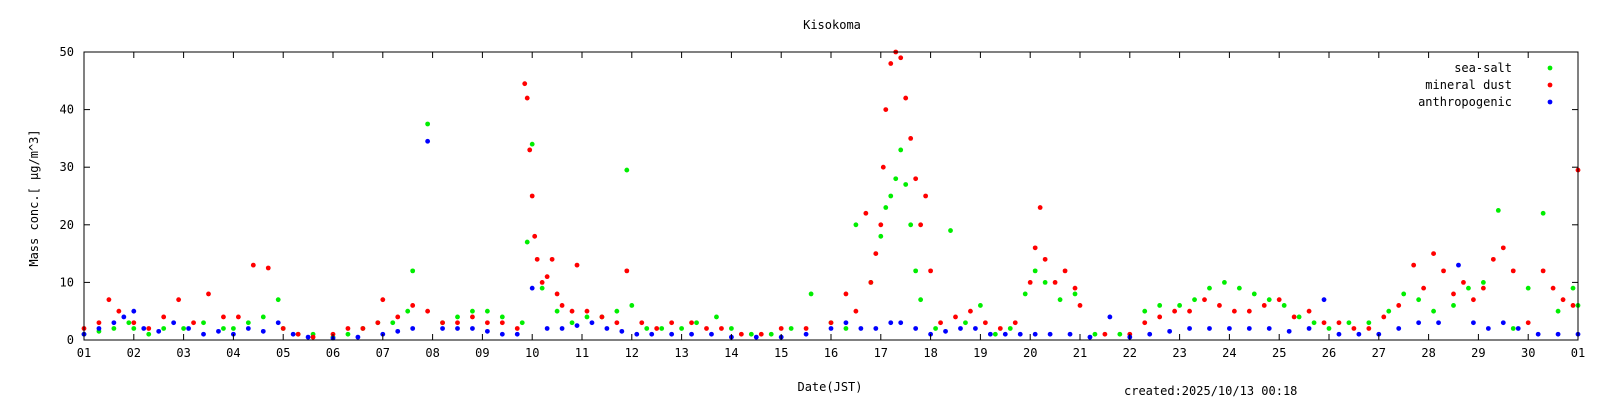 This screenshot has width=1600, height=400. Describe the element at coordinates (1229, 353) in the screenshot. I see `x-tick-label: 24` at that location.